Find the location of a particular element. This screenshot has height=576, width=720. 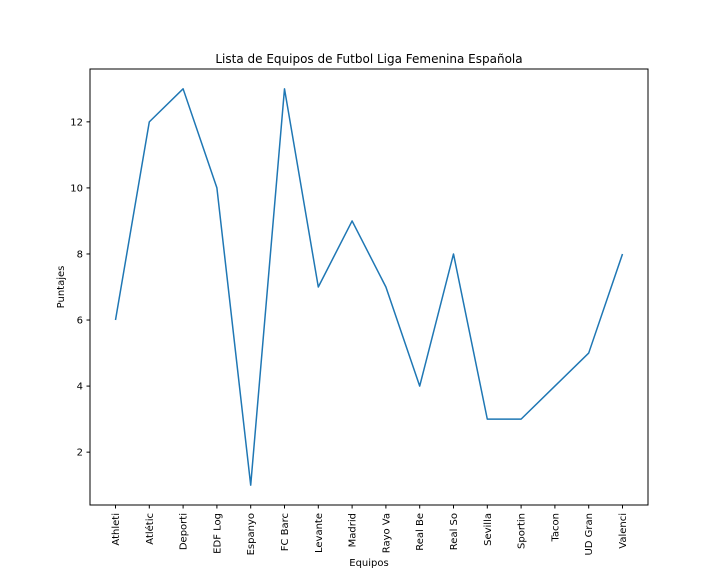

y-axis-label: Puntajes is located at coordinates (61, 287).